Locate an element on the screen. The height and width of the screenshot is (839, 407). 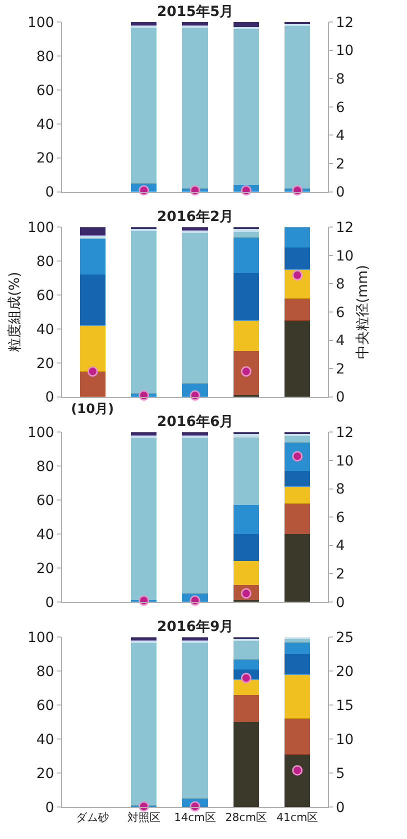
y2-tick-label: 15 is located at coordinates (345, 706).